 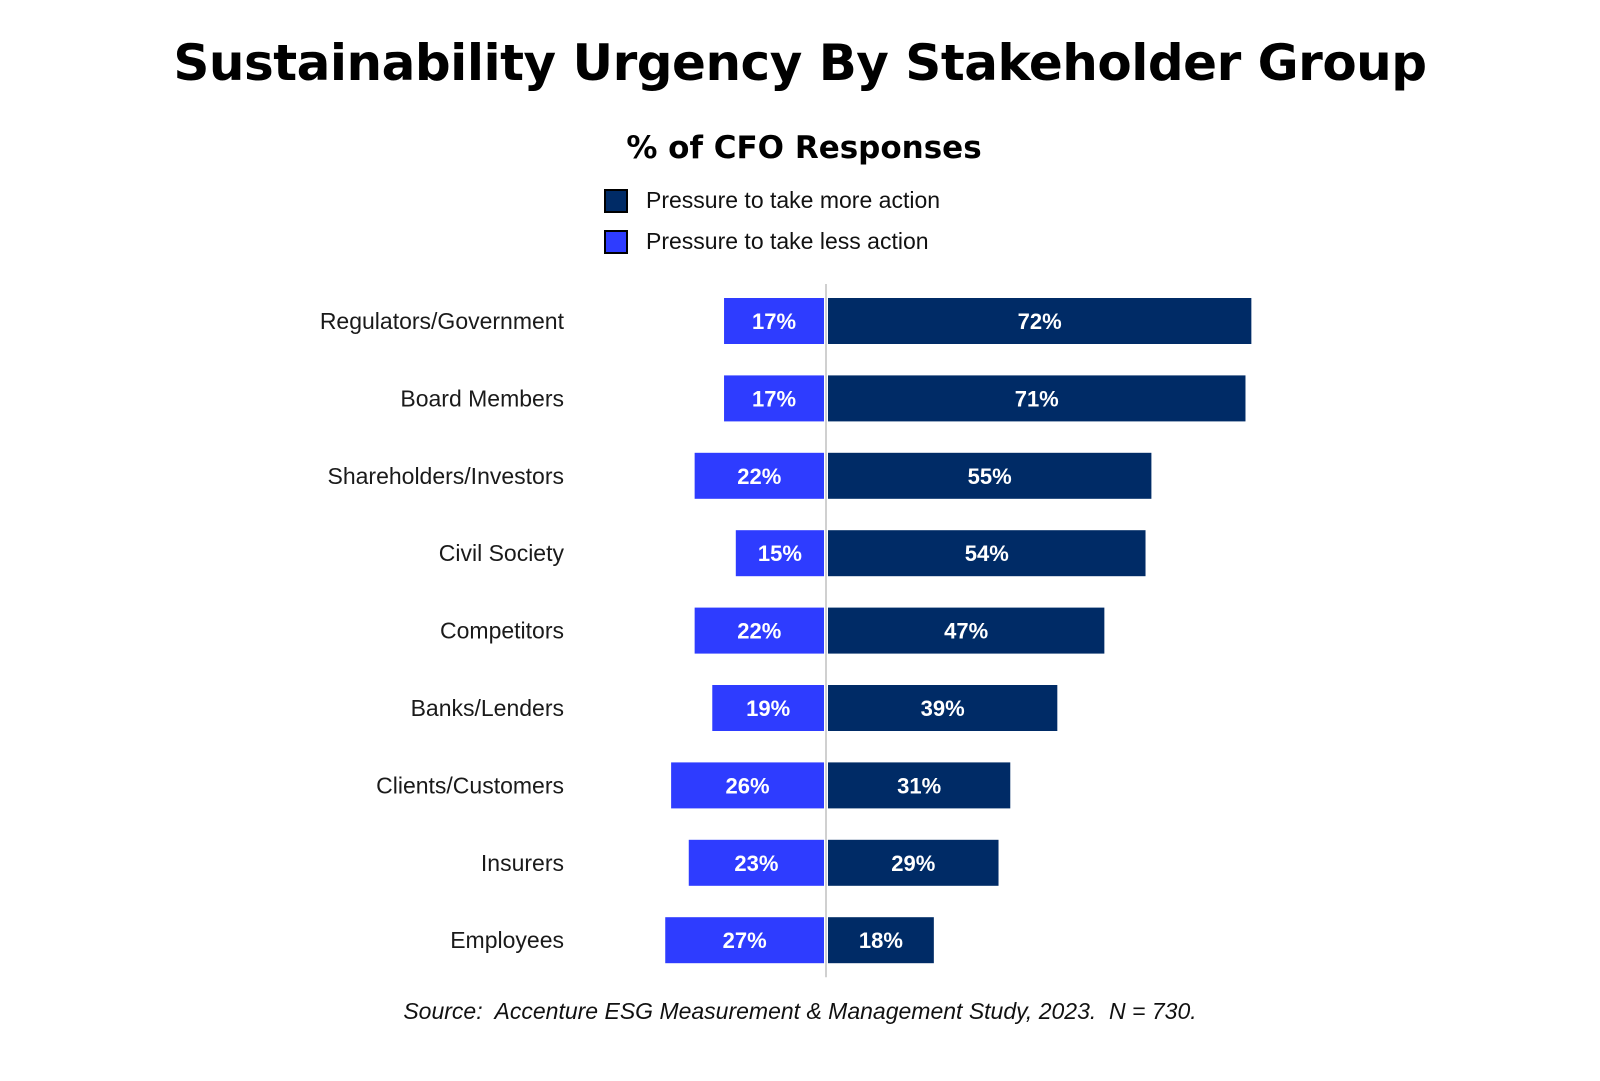 I want to click on category-label-employees: Employees, so click(x=507, y=940).